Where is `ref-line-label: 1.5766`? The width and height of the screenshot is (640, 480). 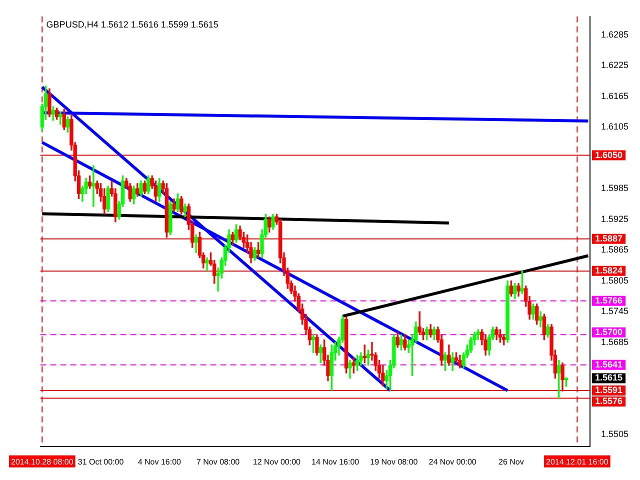
ref-line-label: 1.5766 is located at coordinates (609, 300).